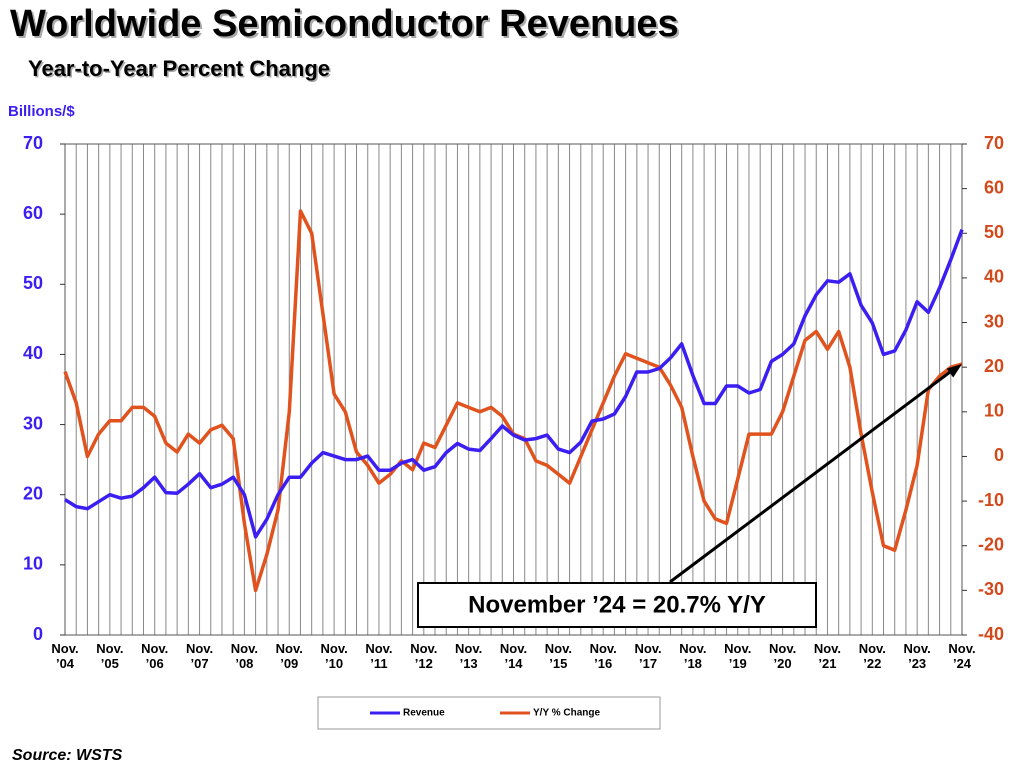 The width and height of the screenshot is (1024, 772). I want to click on y-axis-label: Billions/$, so click(41, 111).